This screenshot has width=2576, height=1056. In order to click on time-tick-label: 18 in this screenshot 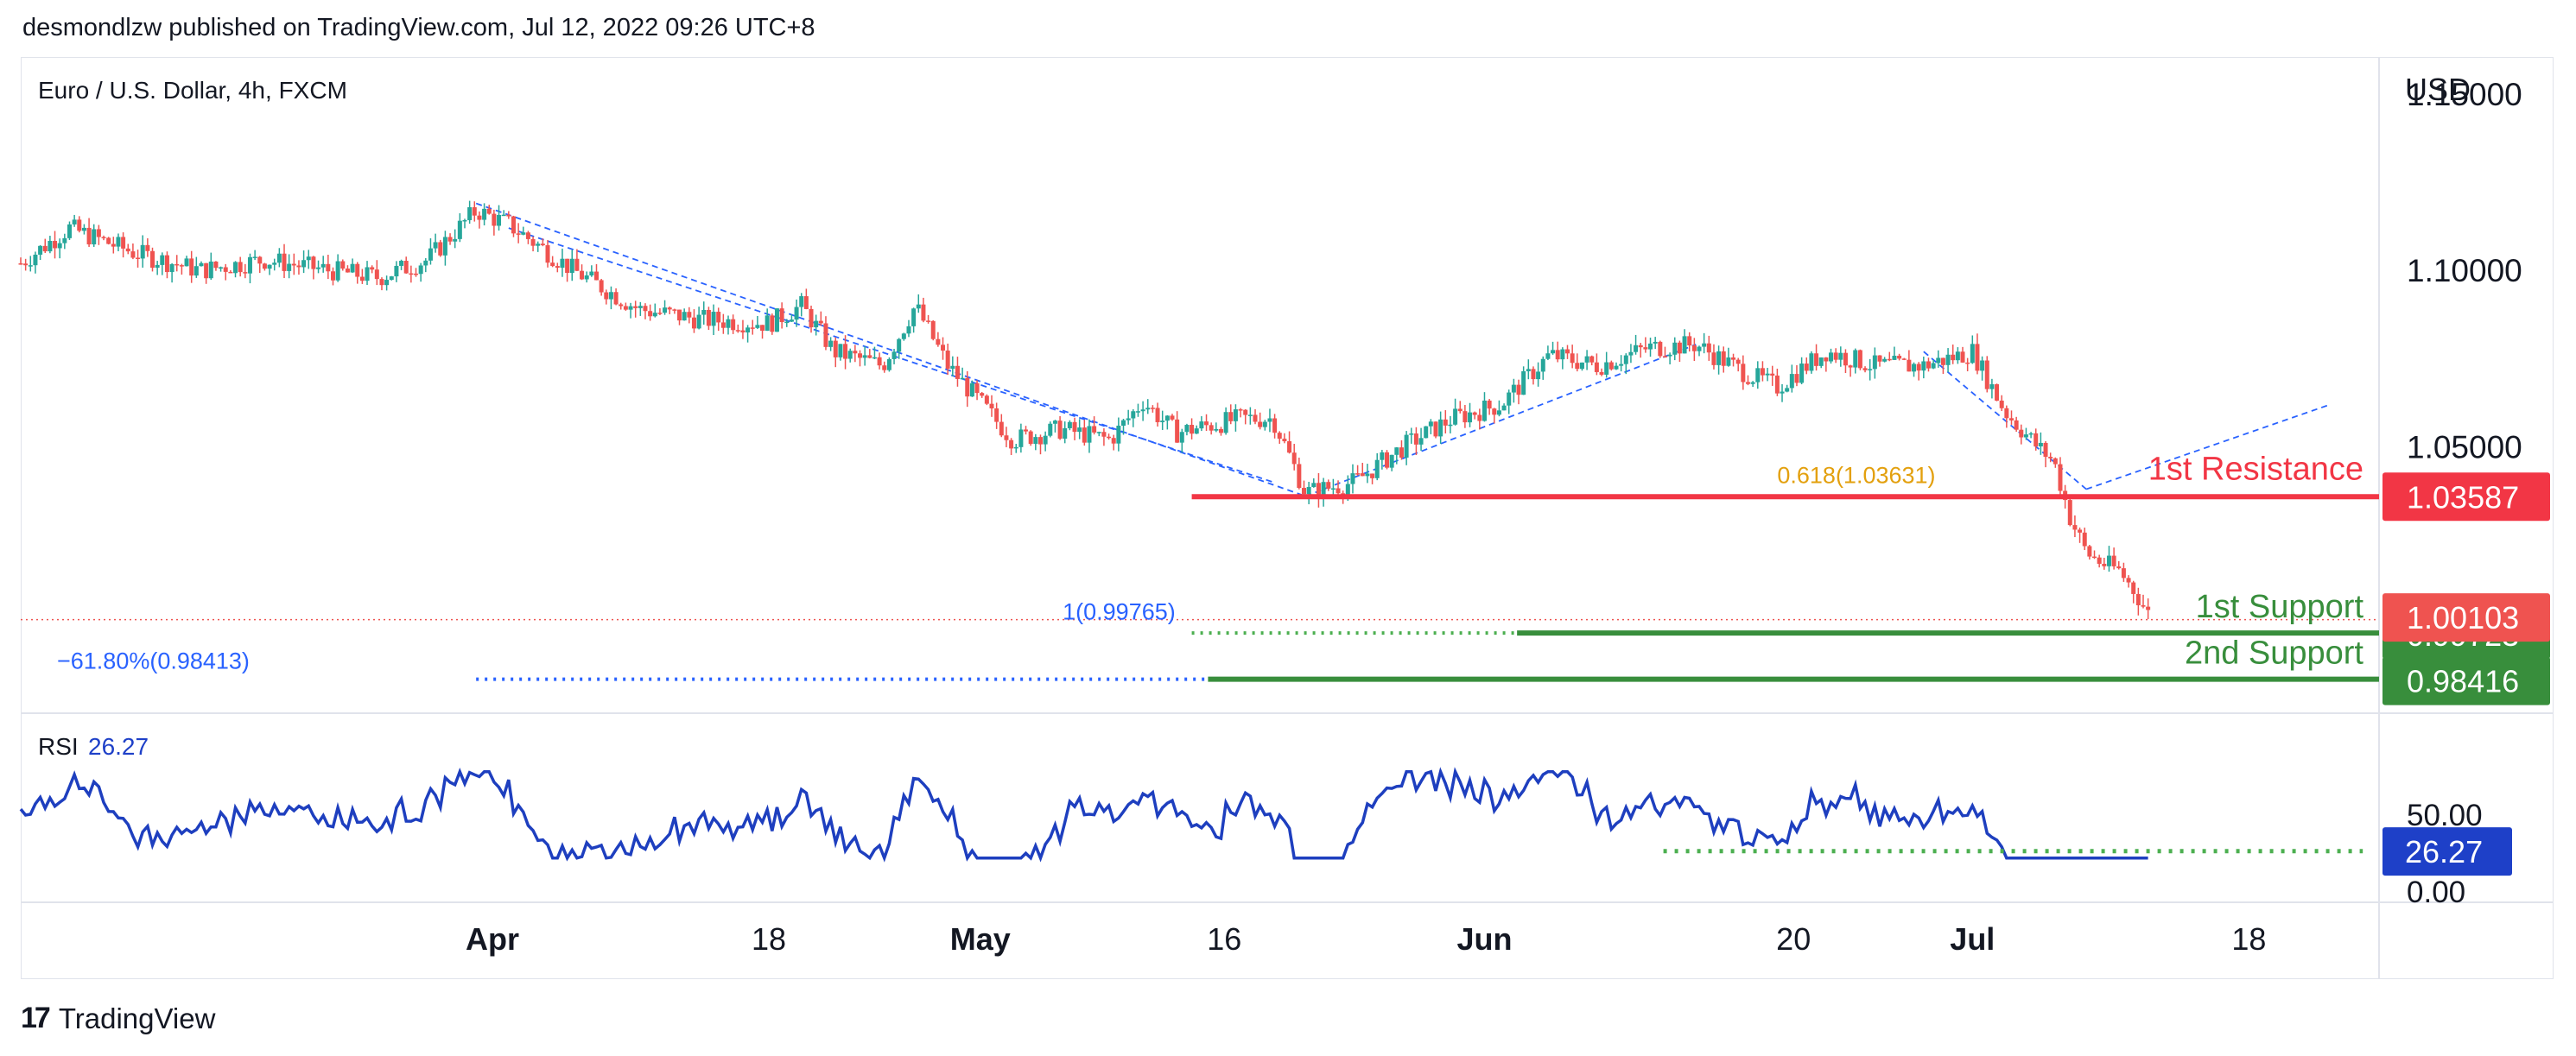, I will do `click(769, 939)`.